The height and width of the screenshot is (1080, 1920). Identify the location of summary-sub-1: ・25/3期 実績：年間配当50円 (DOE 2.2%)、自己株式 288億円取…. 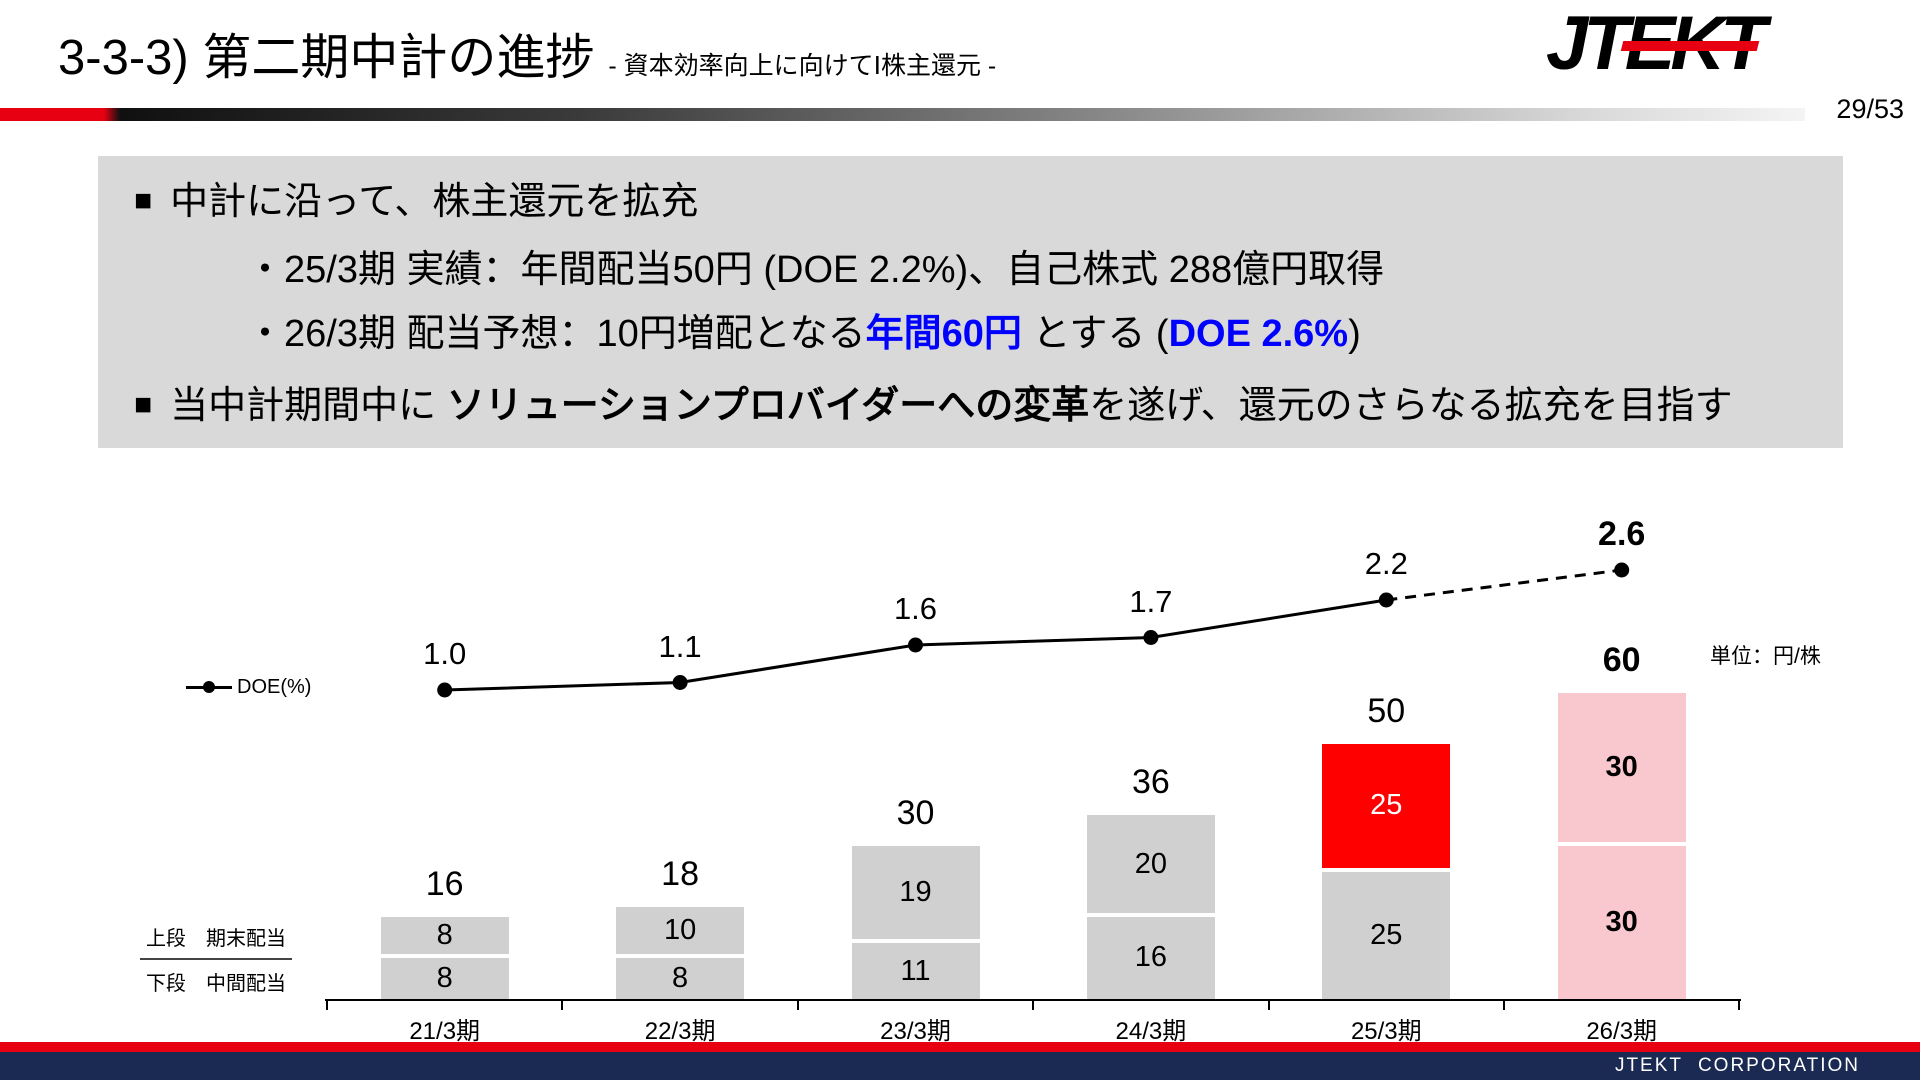
(815, 270).